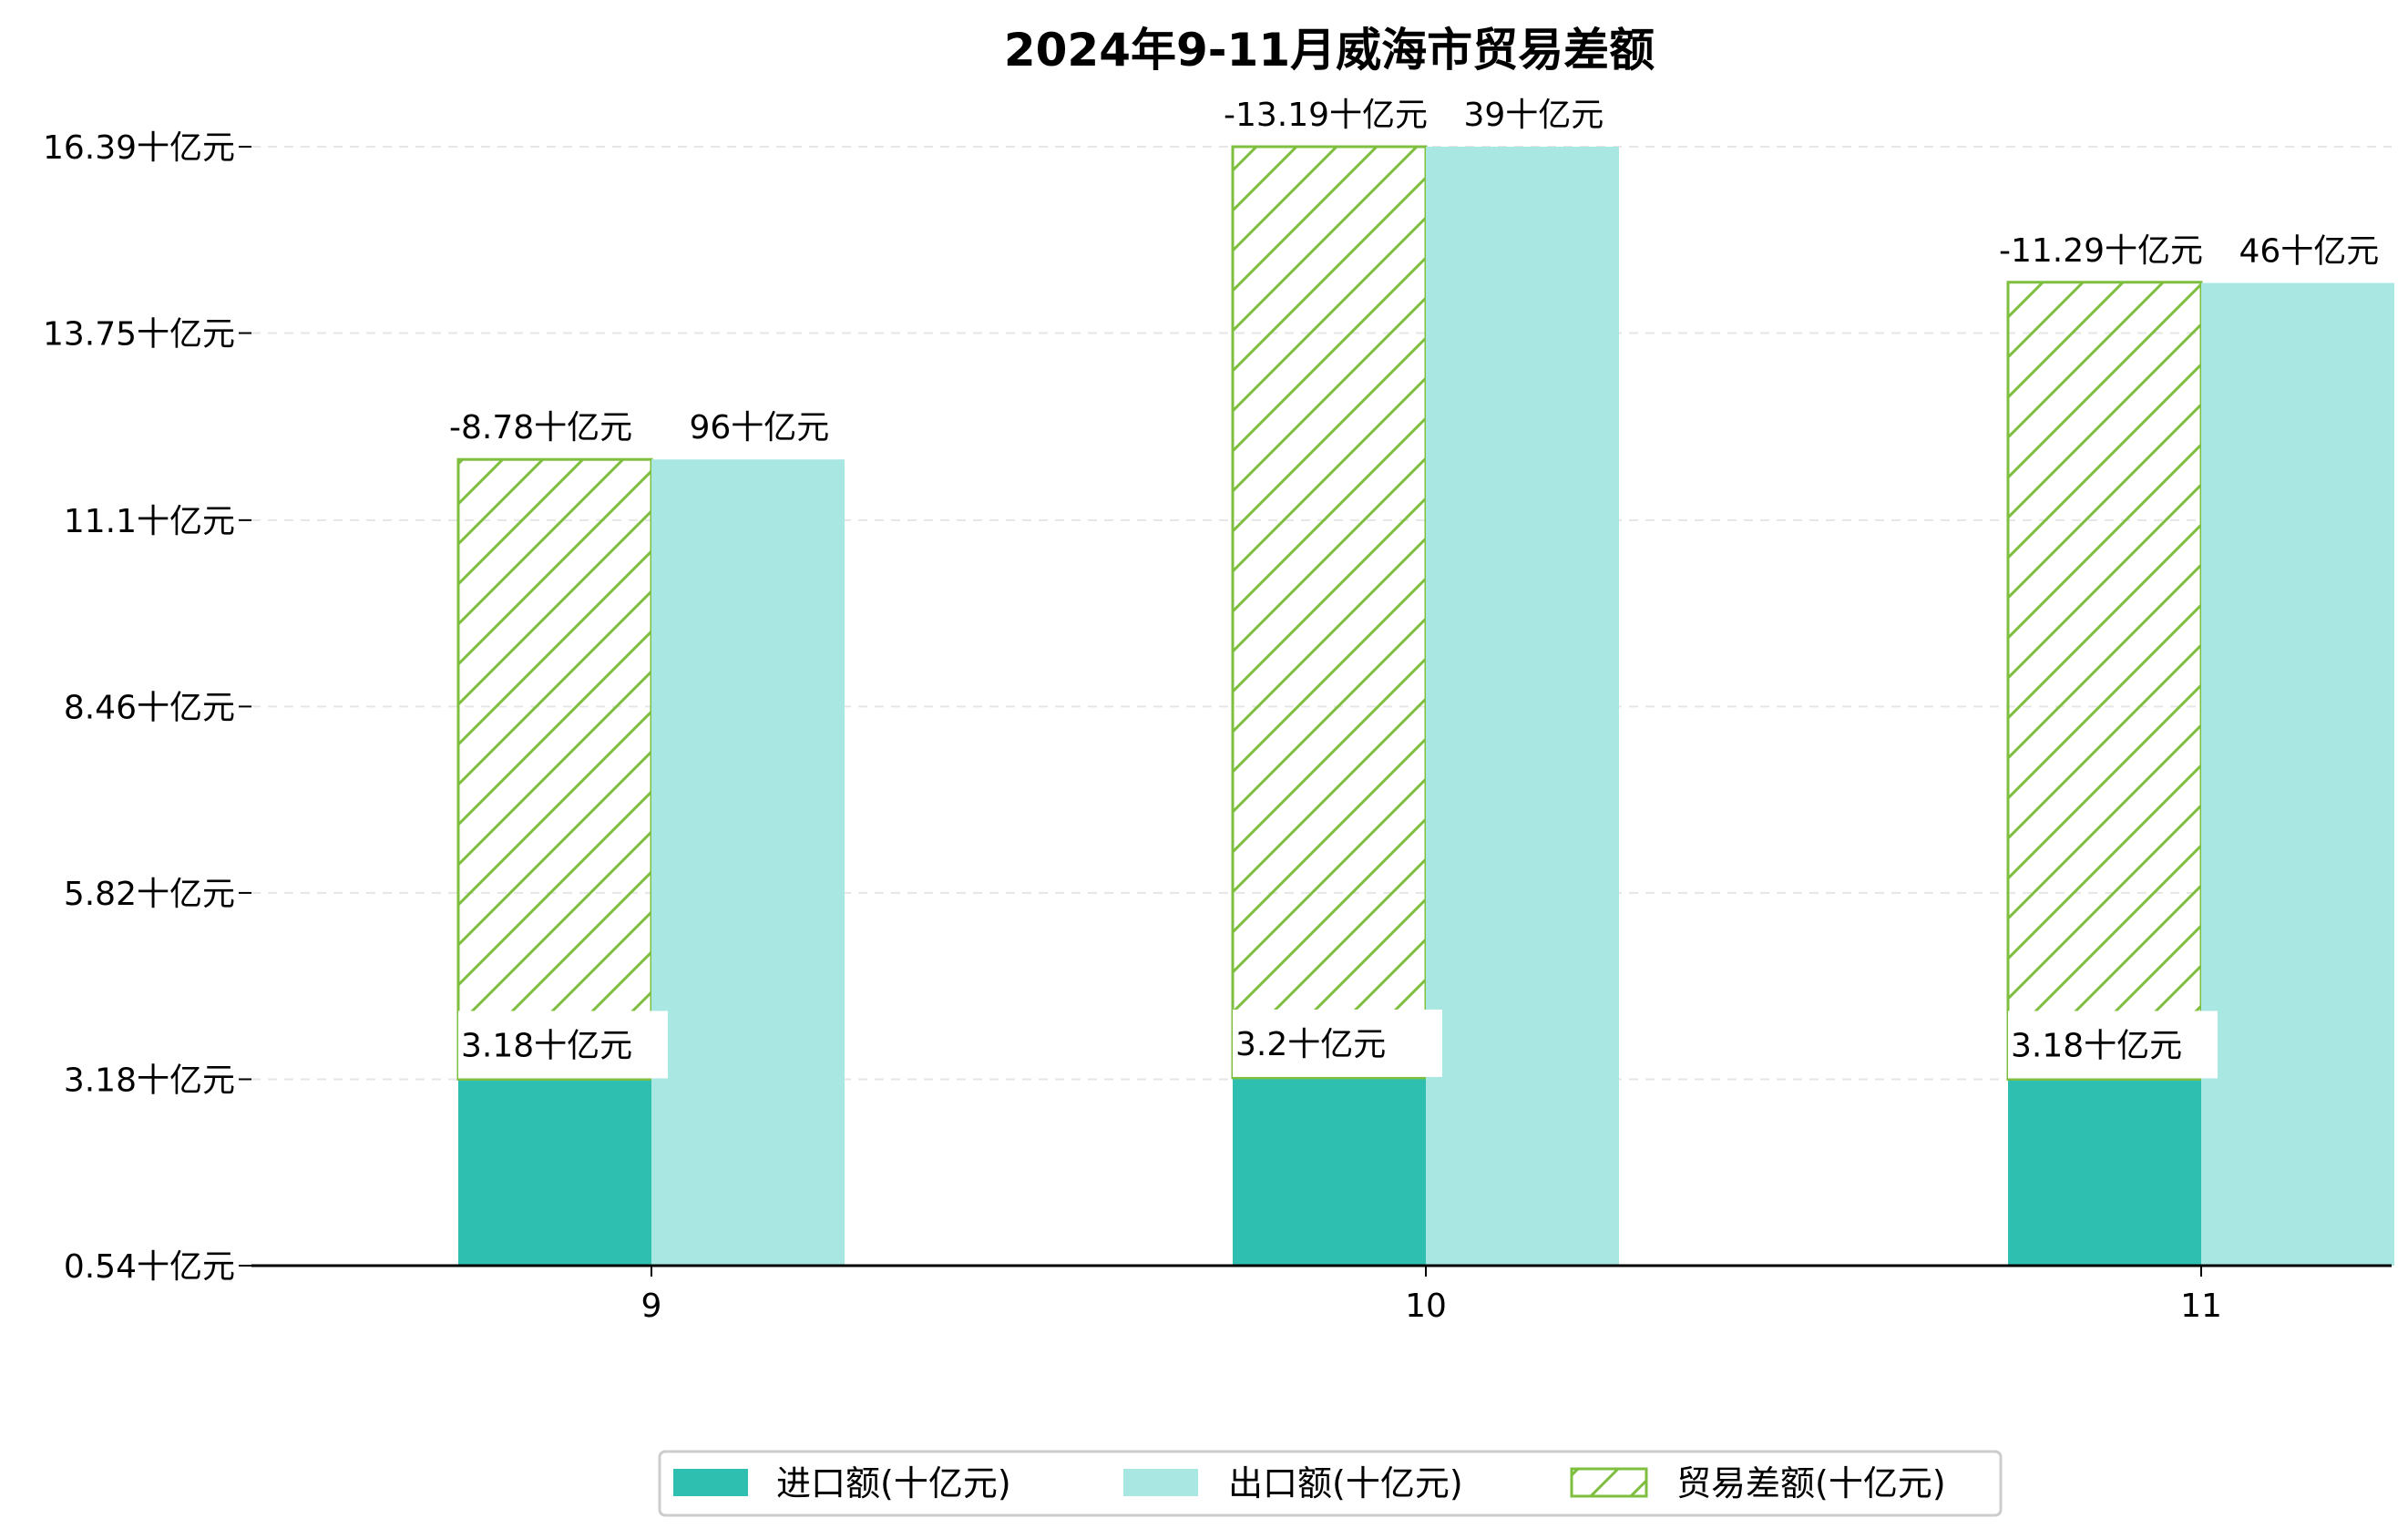 This screenshot has height=1539, width=2408. Describe the element at coordinates (149, 894) in the screenshot. I see `y-tick-label: 5.82十亿元` at that location.